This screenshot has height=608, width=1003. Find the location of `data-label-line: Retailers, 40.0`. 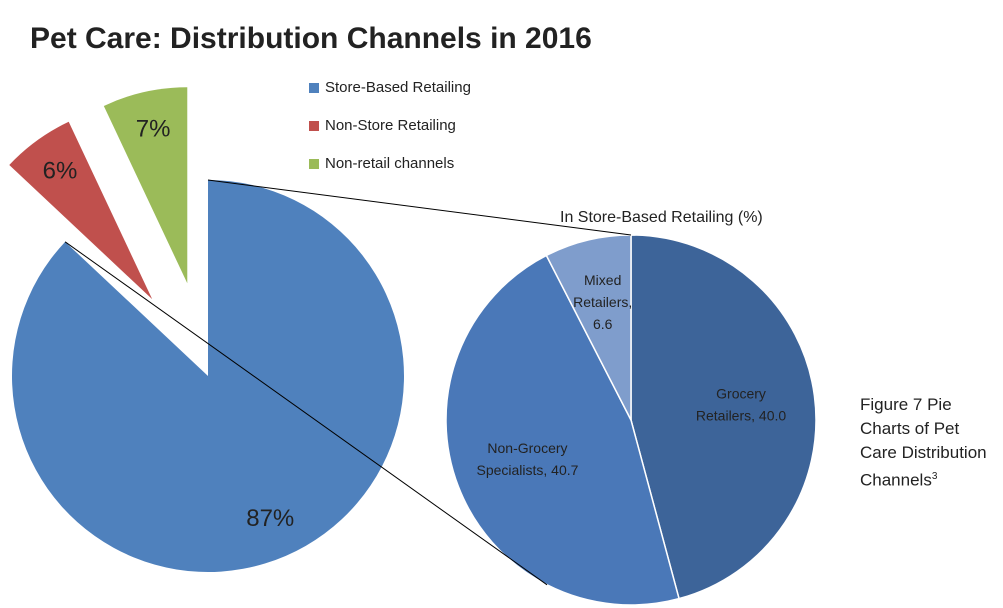

data-label-line: Retailers, 40.0 is located at coordinates (741, 415).